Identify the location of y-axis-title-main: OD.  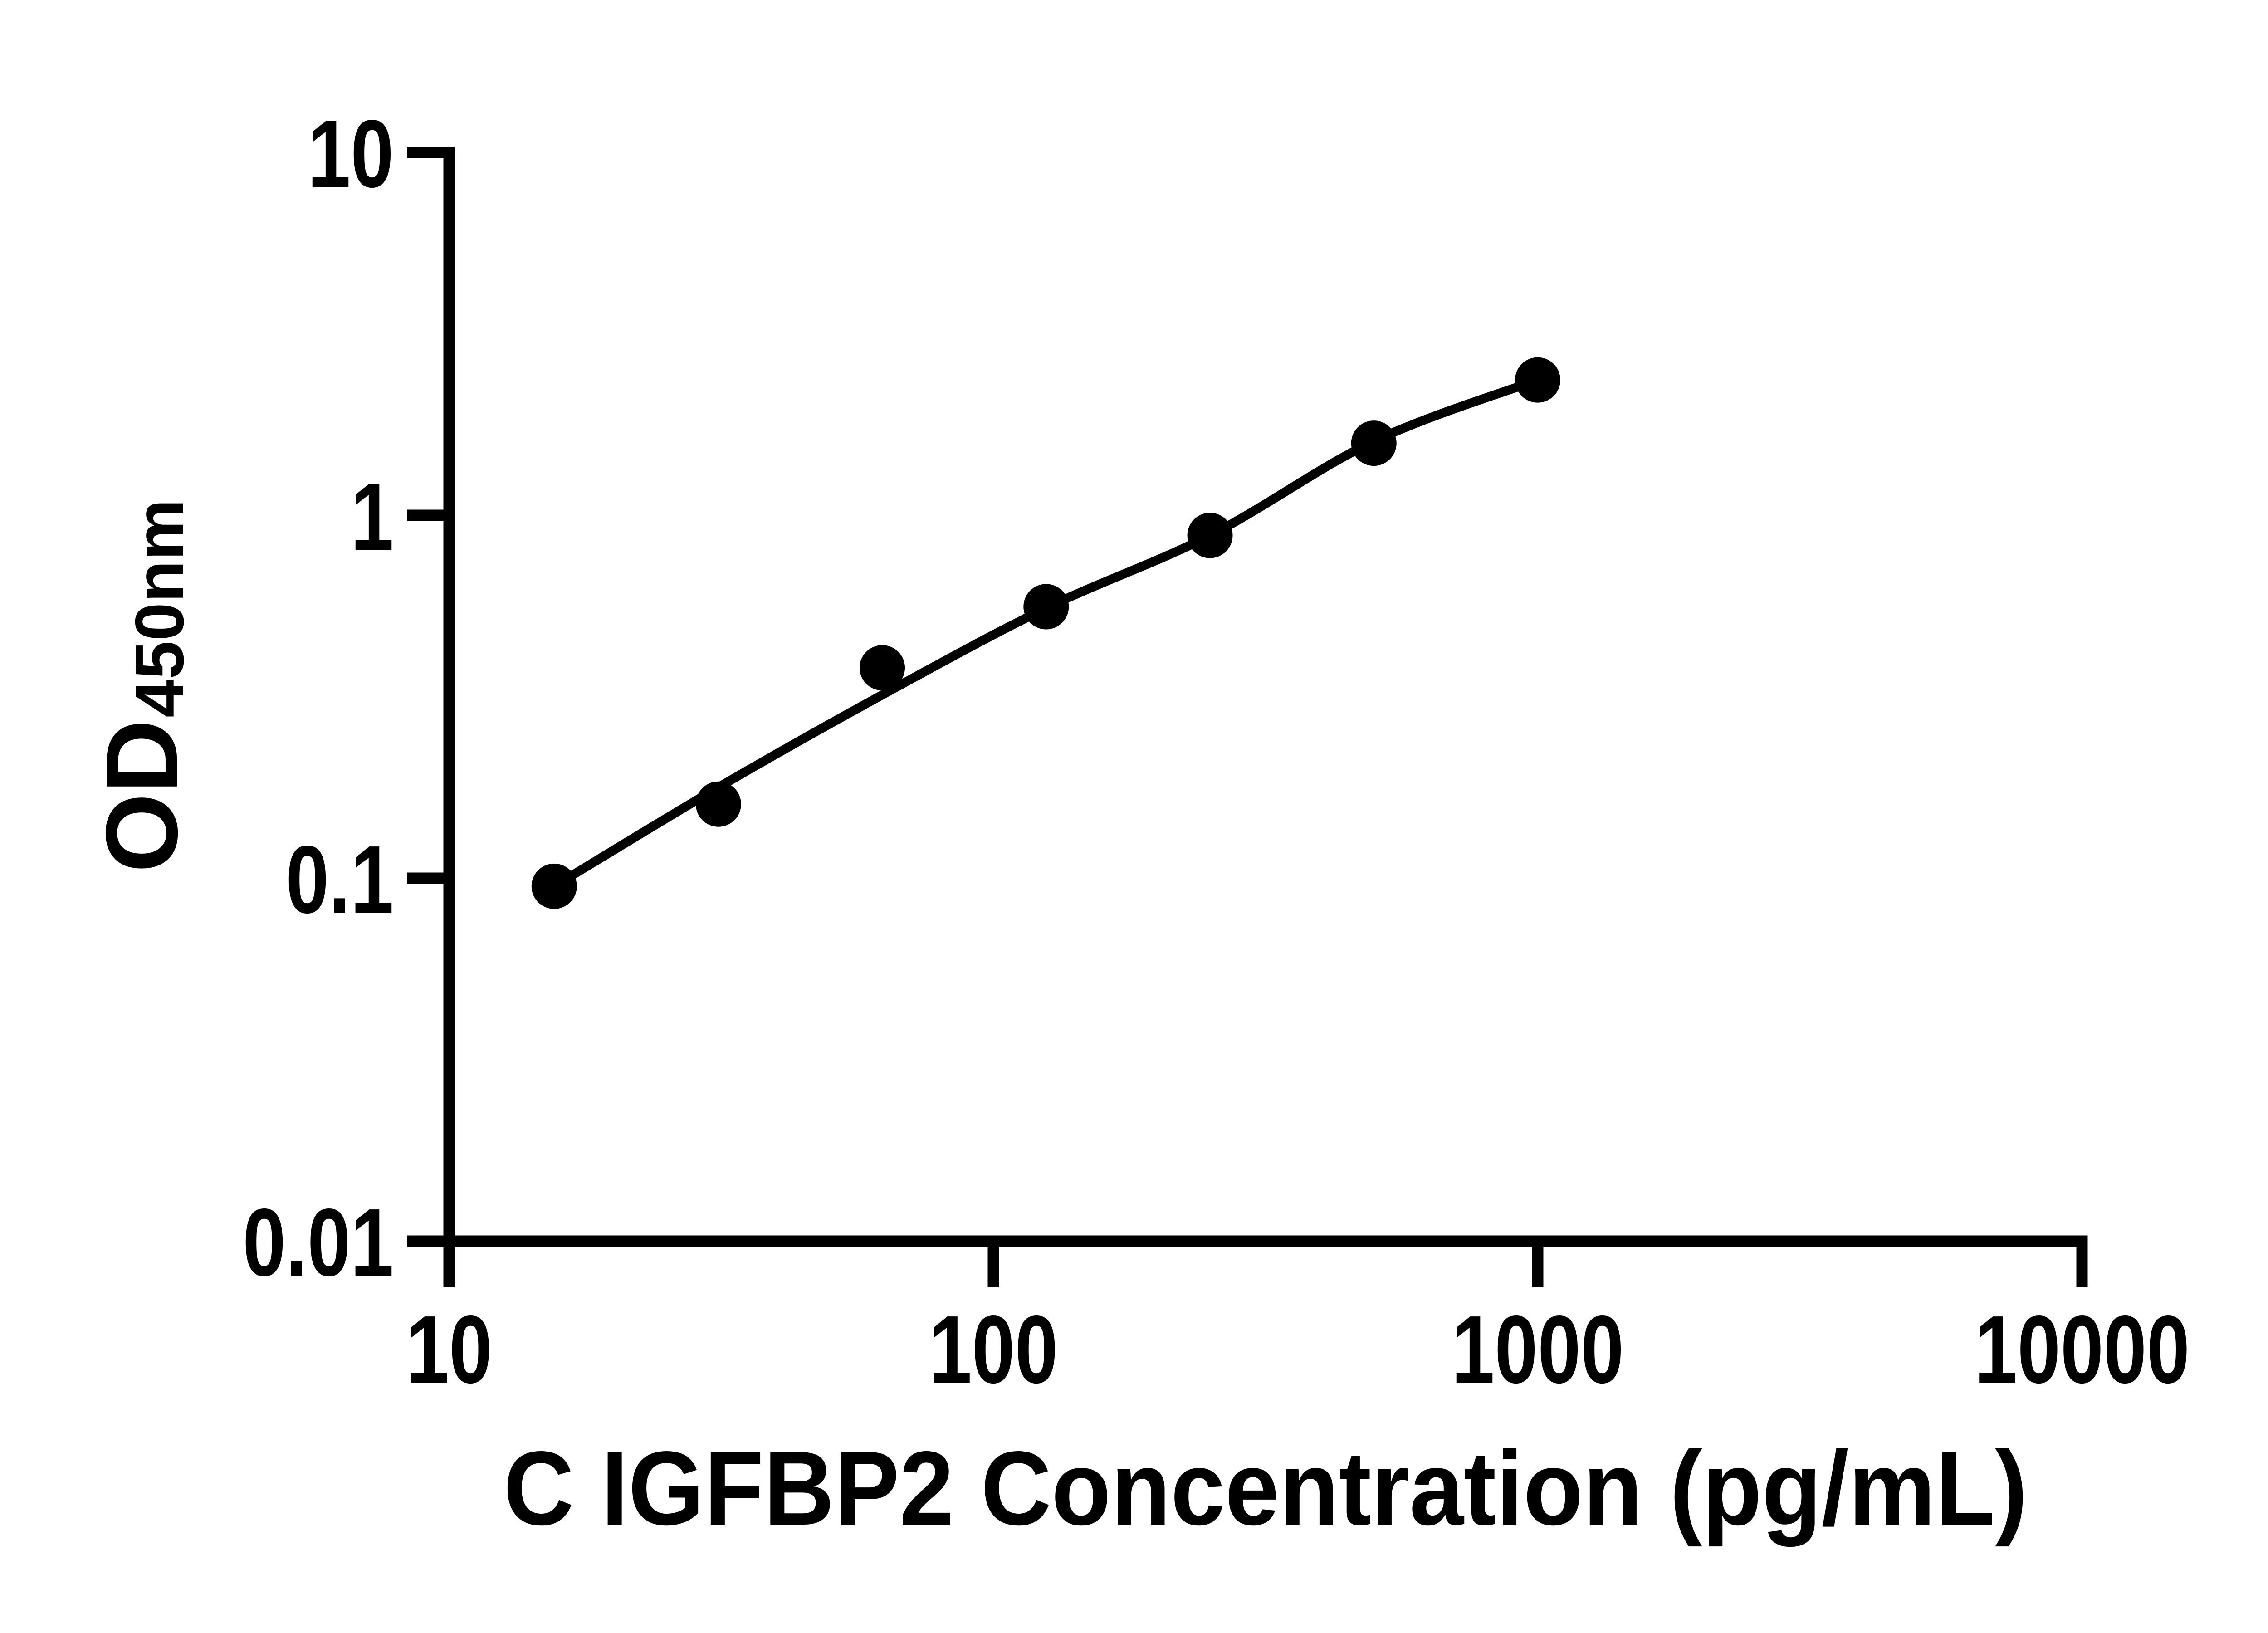
(141, 796).